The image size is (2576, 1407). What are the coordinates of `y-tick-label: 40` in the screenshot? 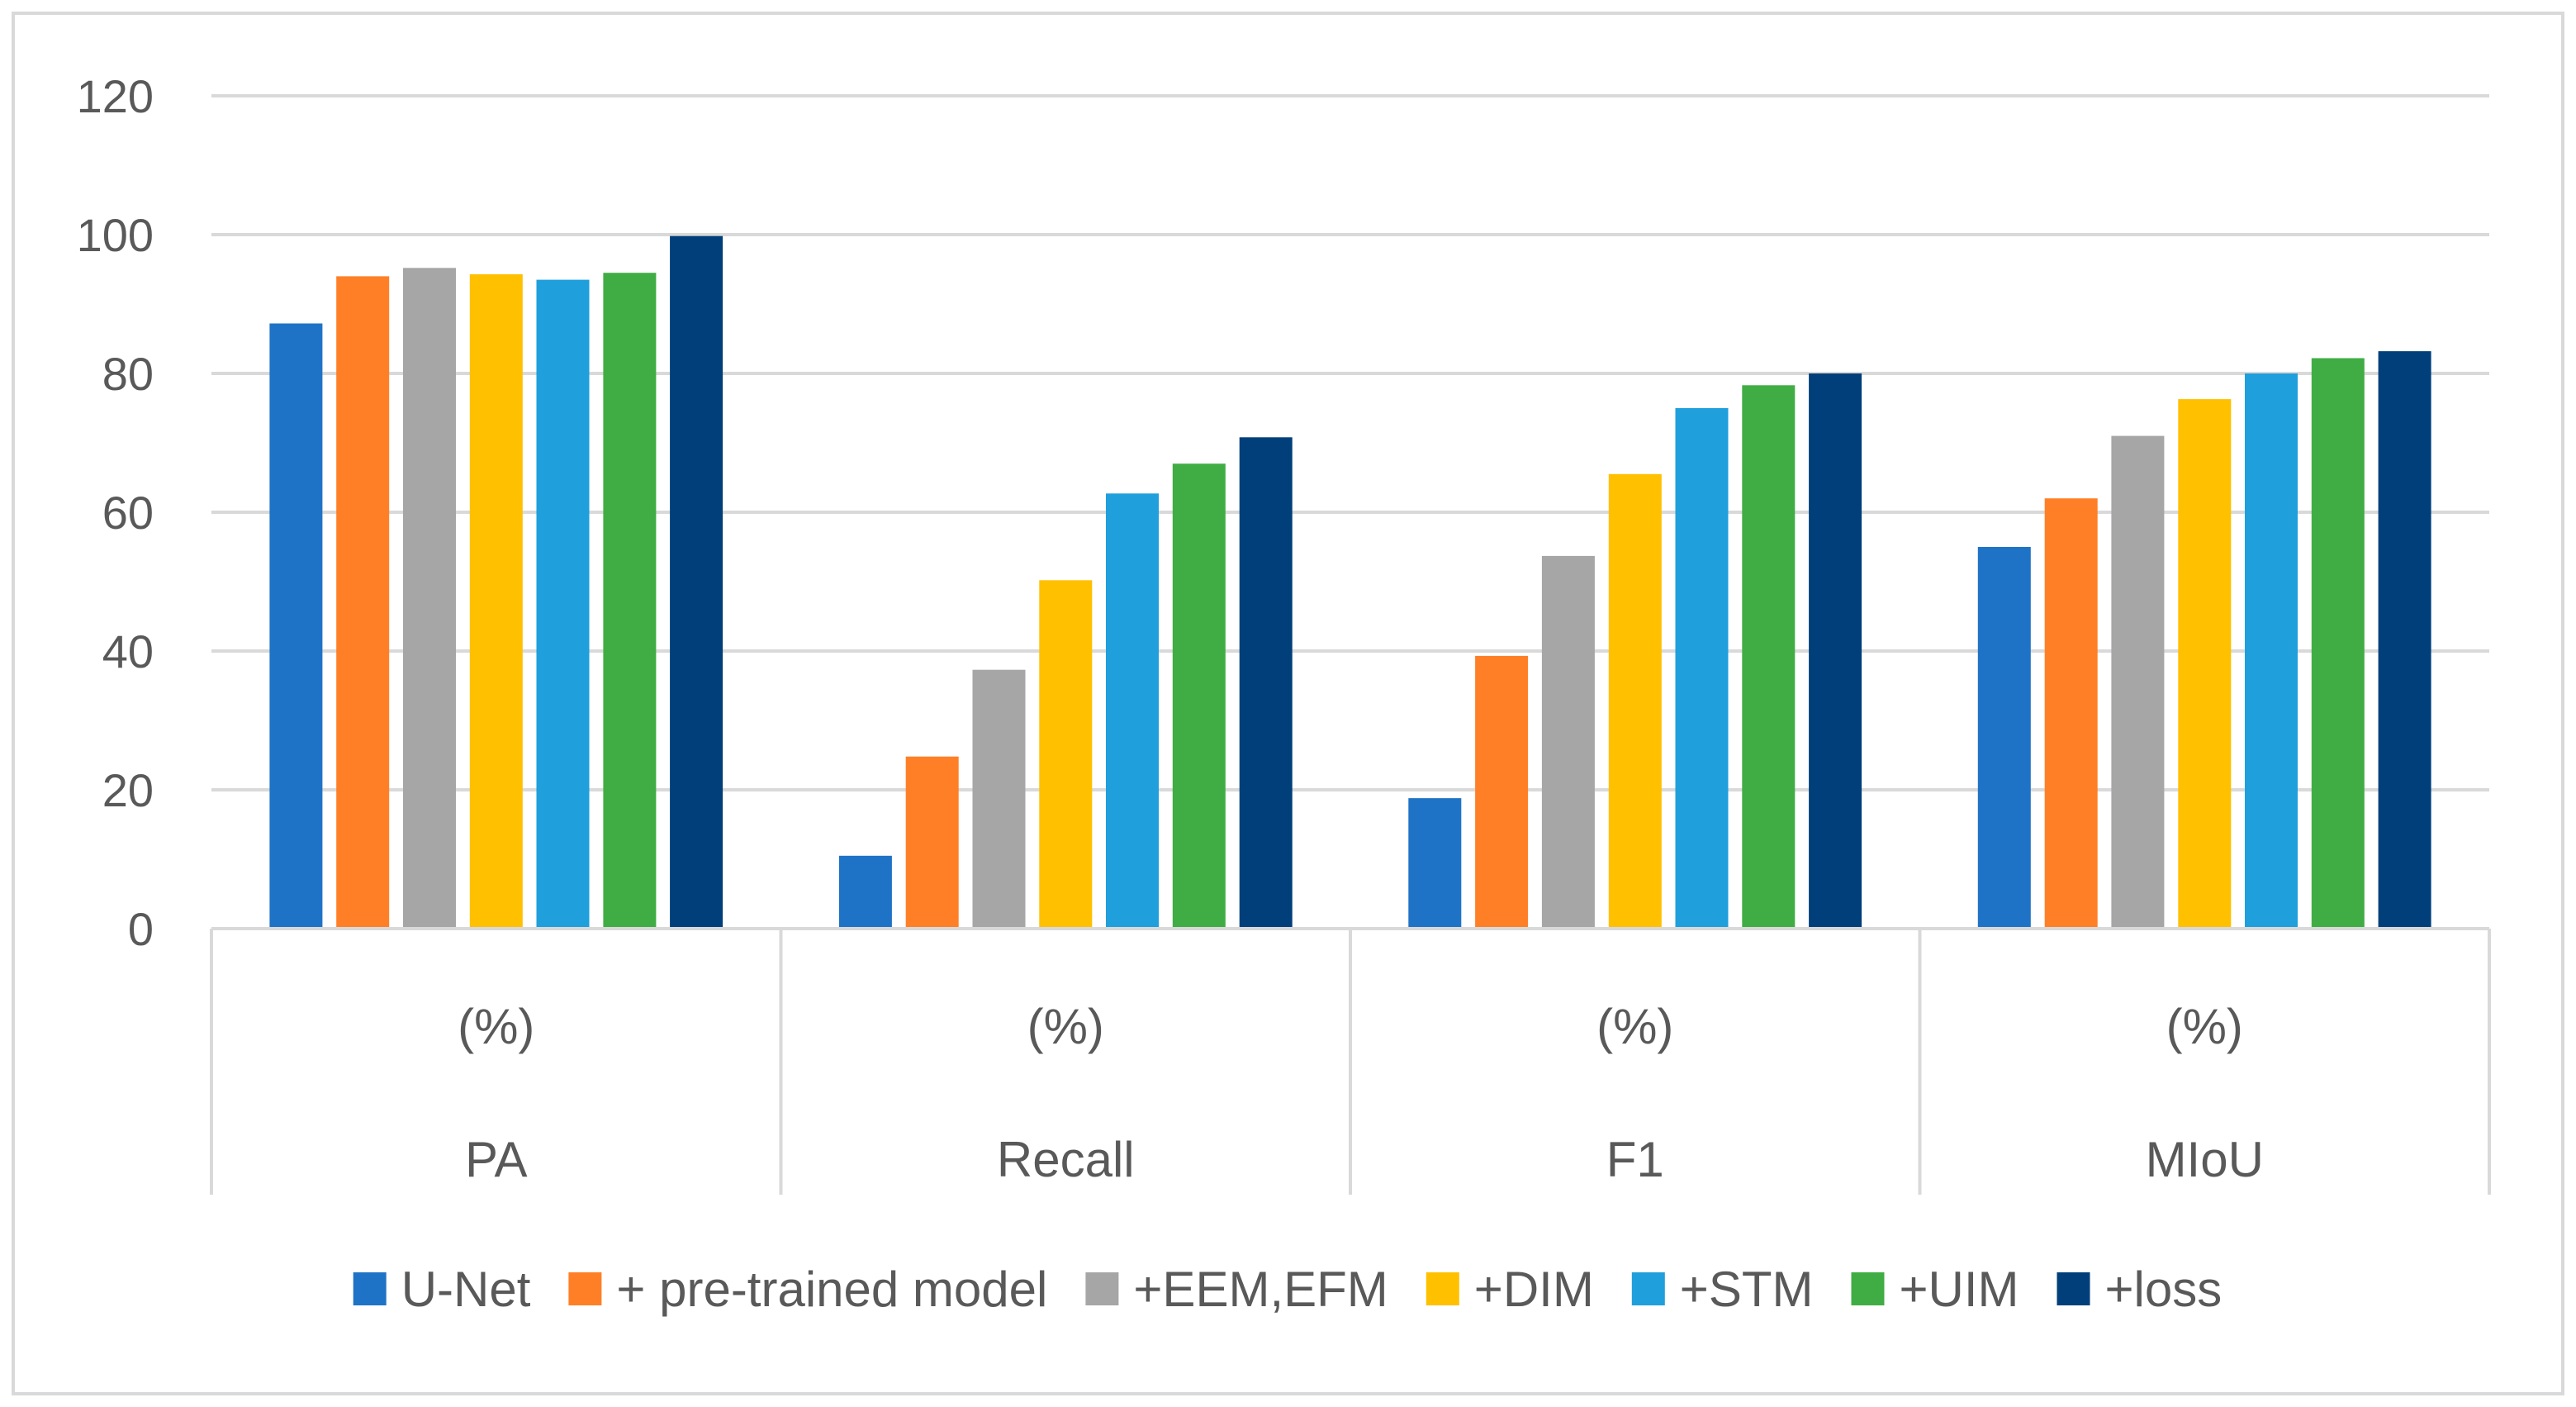 It's located at (128, 651).